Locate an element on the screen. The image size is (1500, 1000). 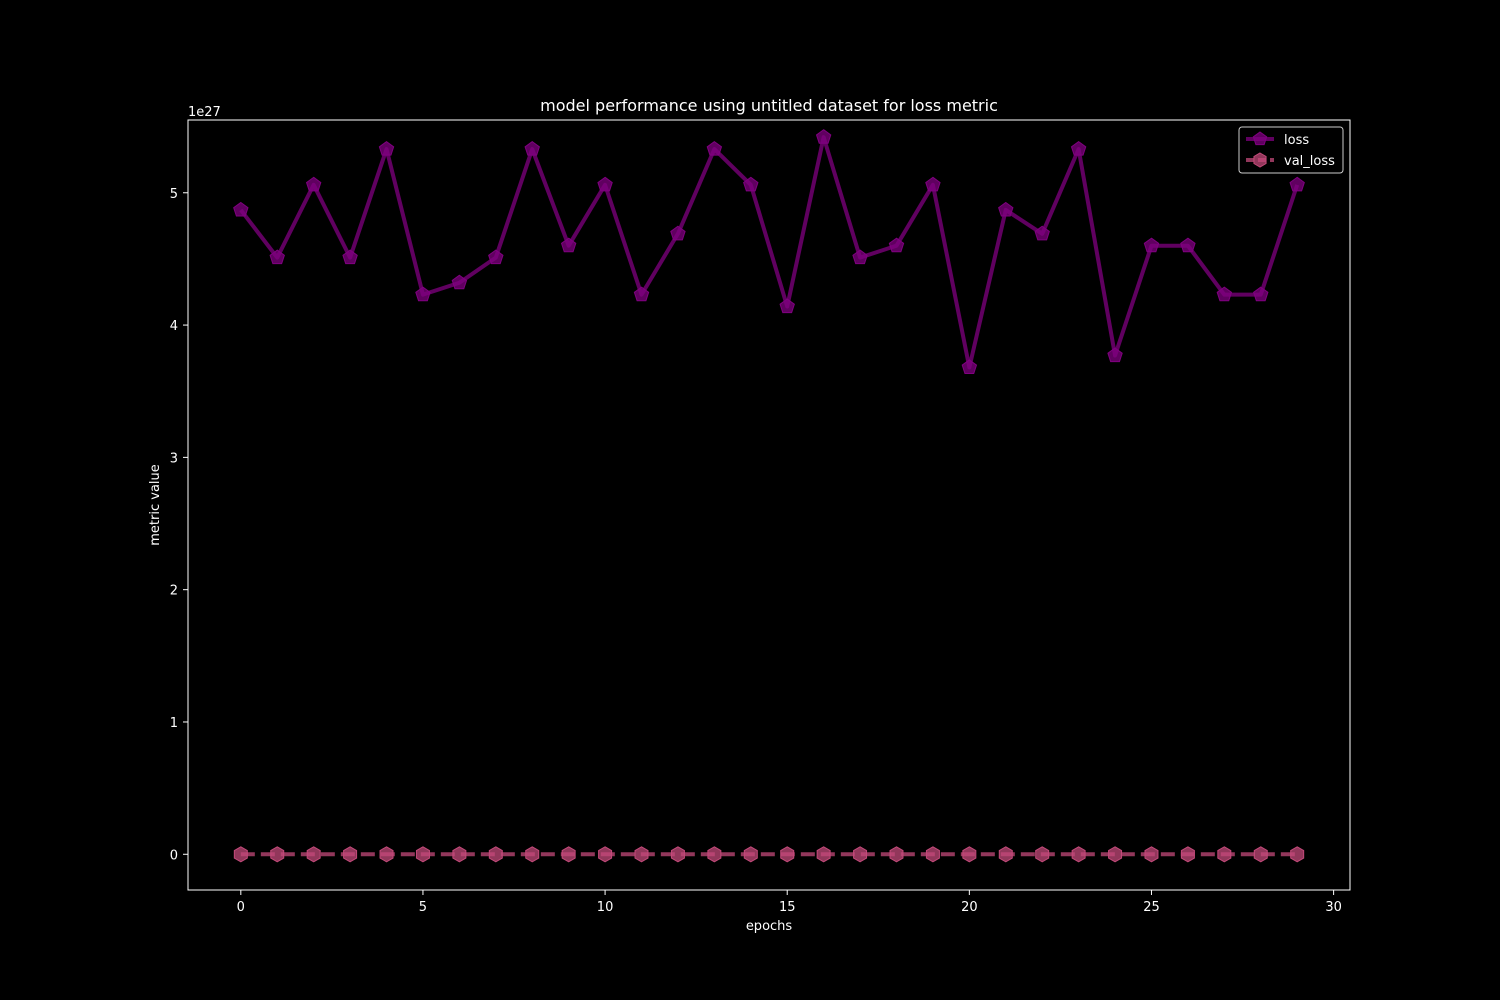
x-tick-label: 15 is located at coordinates (787, 907).